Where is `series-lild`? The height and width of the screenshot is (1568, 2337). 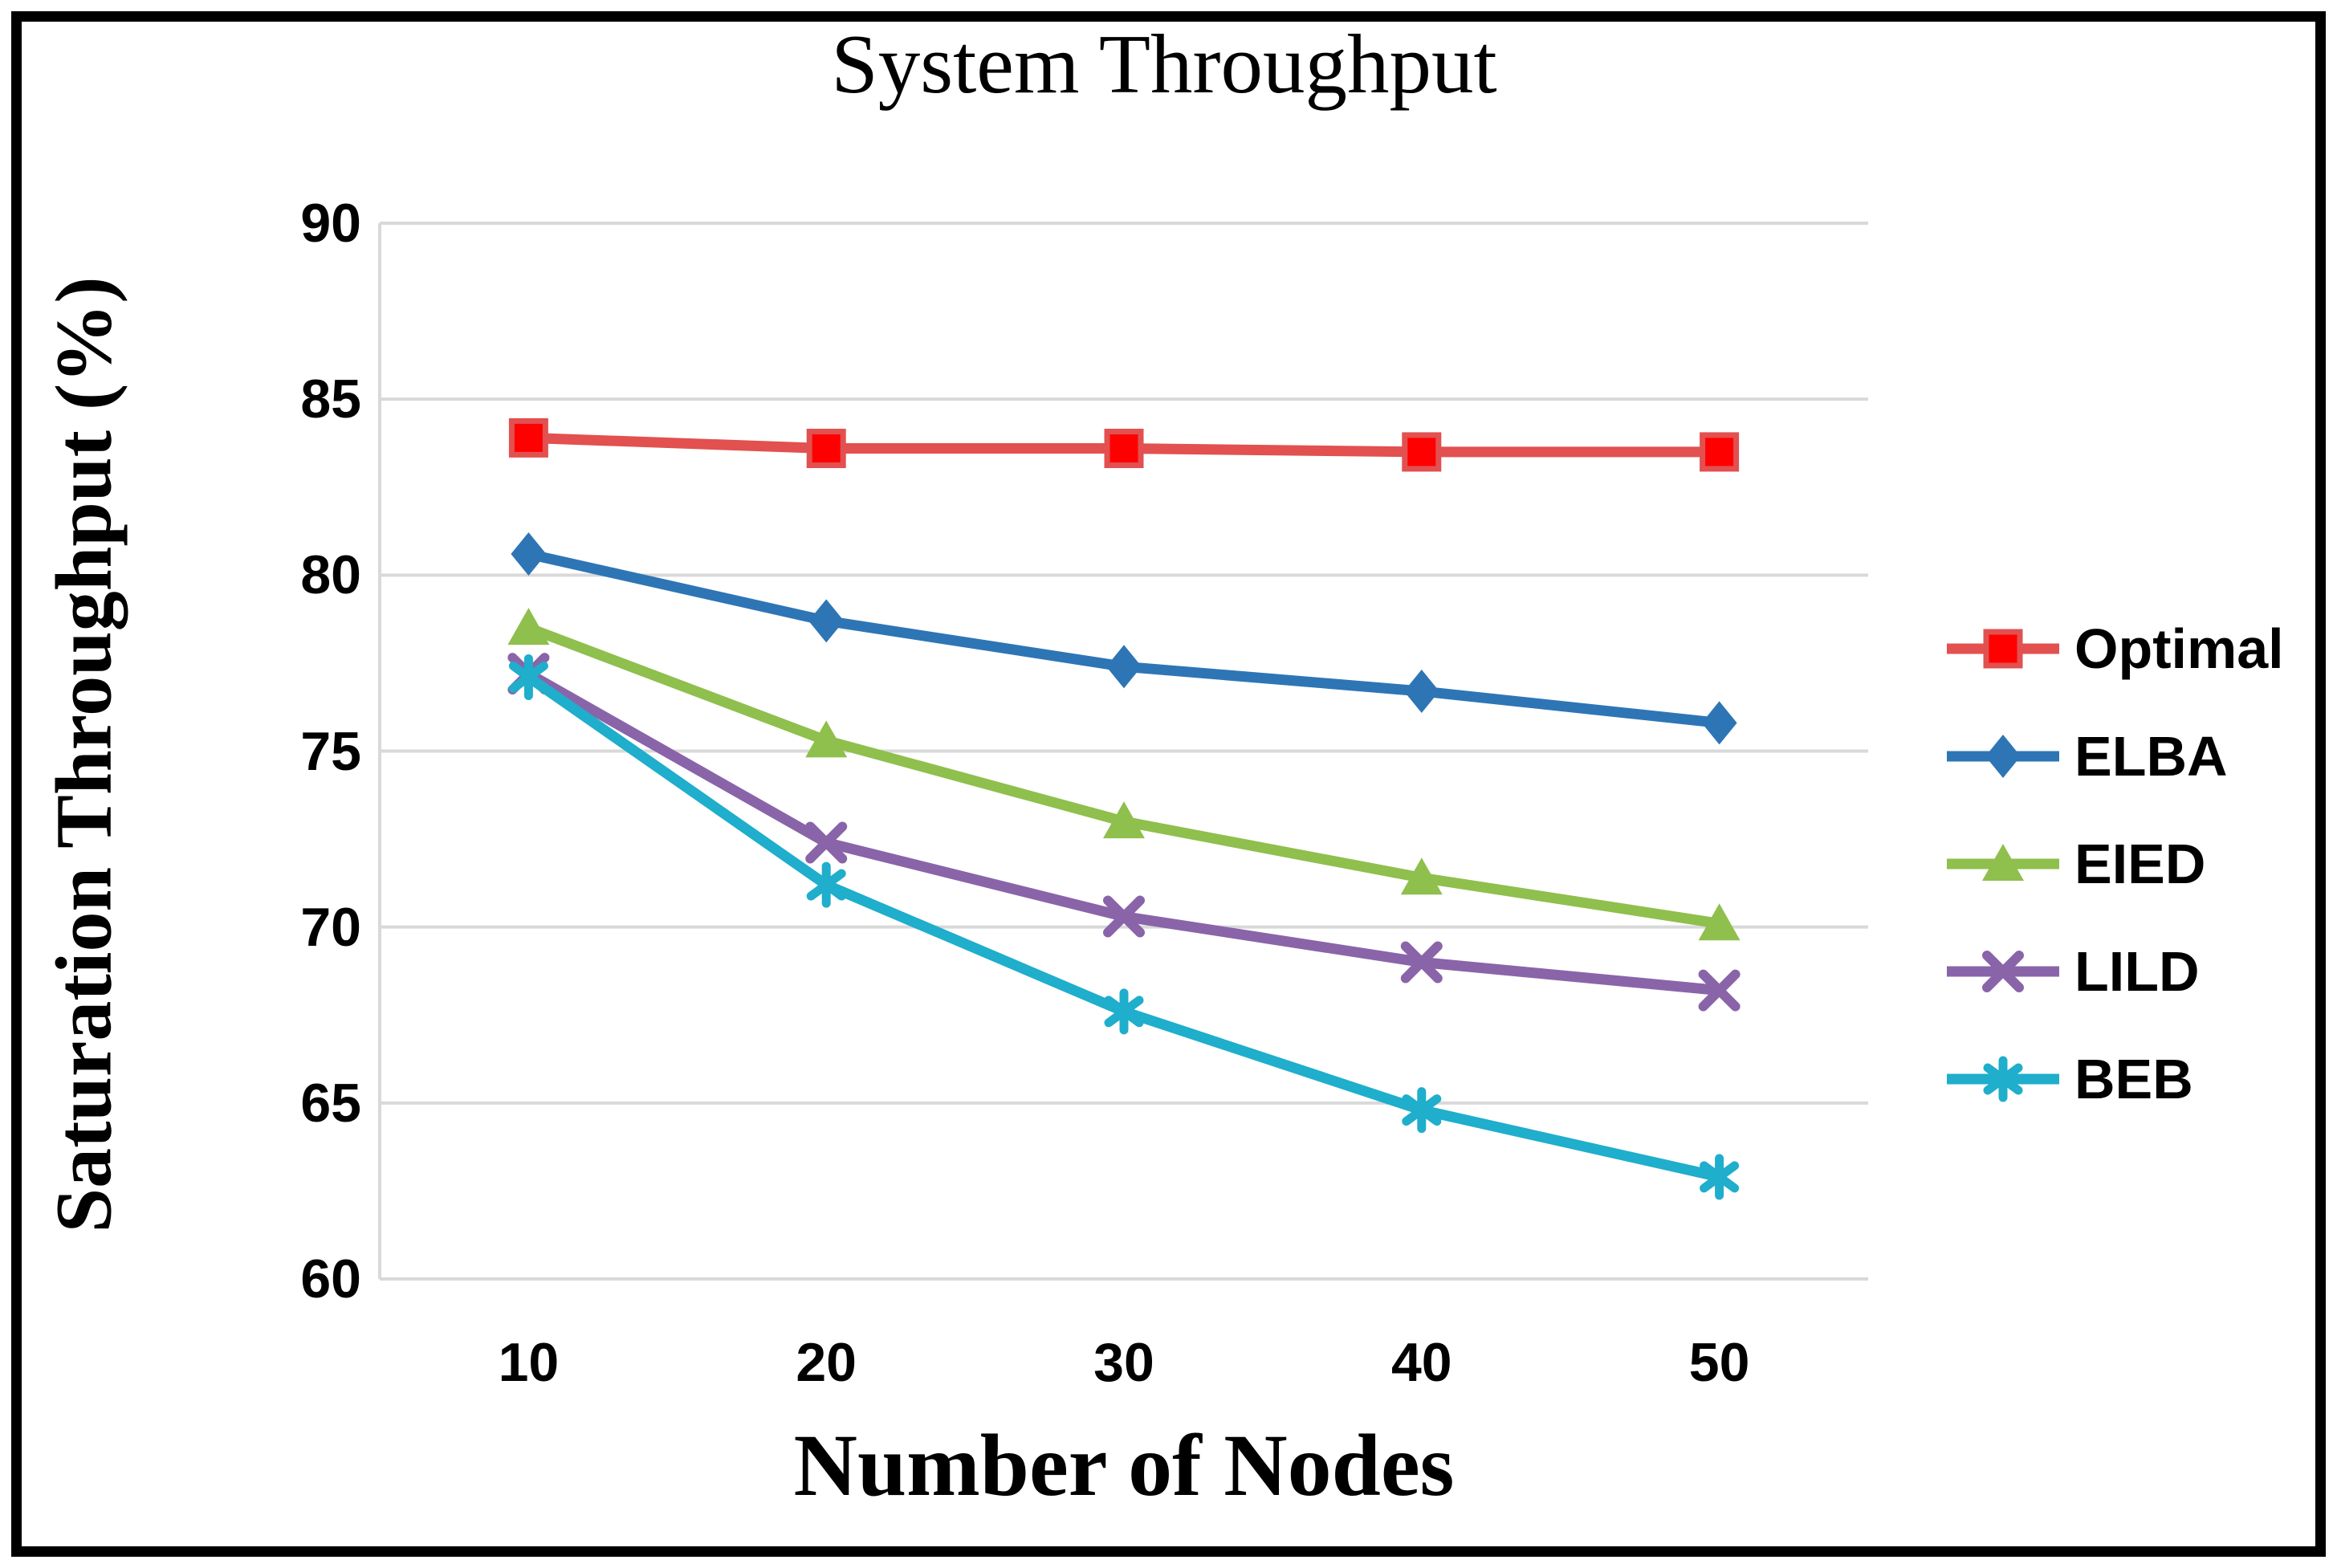 series-lild is located at coordinates (1124, 832).